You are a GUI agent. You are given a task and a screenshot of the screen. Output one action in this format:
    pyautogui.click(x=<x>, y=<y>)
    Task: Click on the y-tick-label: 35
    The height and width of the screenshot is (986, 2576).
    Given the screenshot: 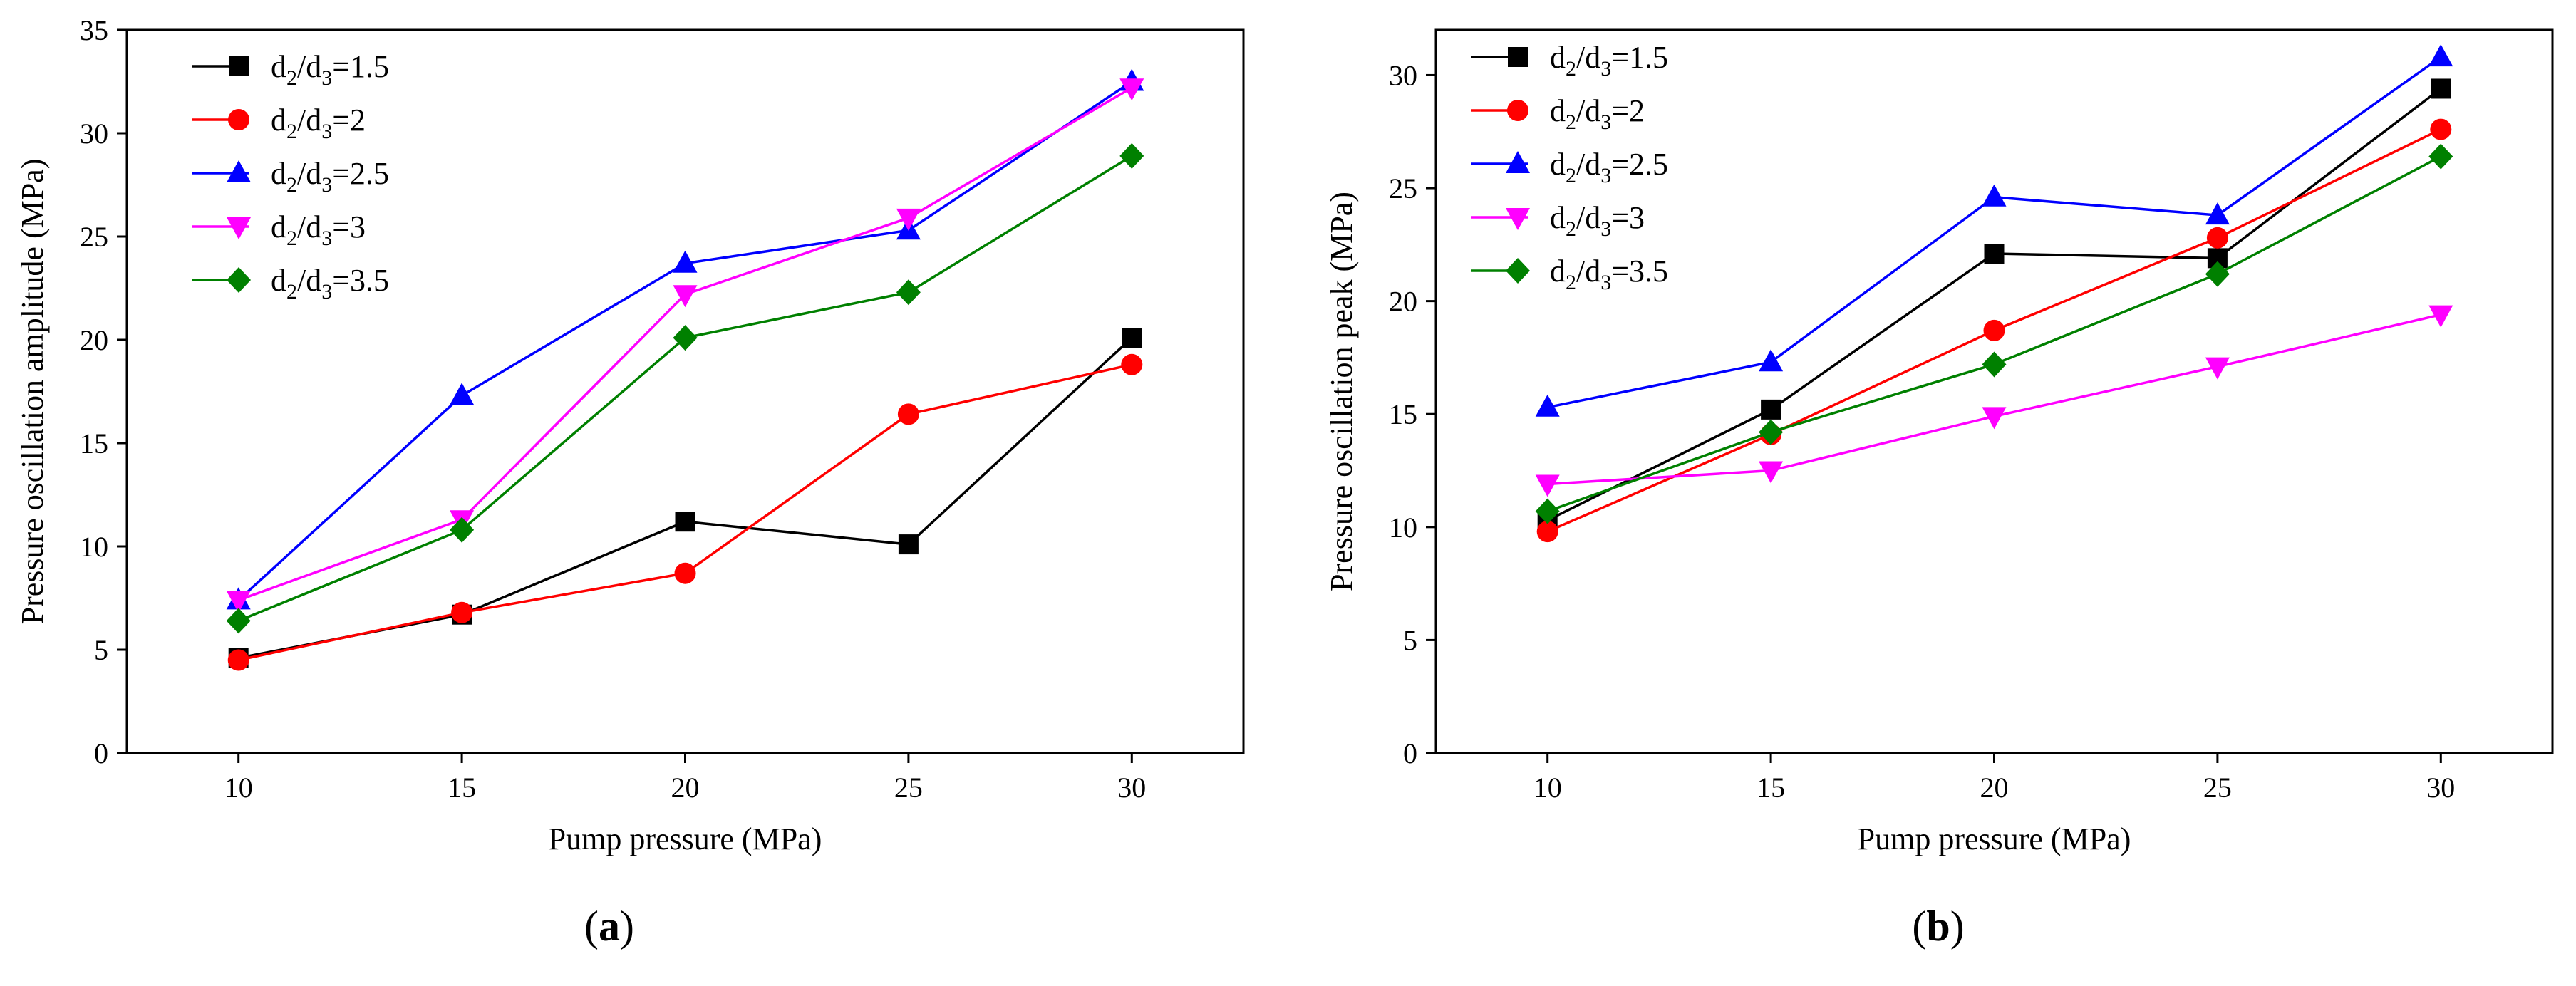 What is the action you would take?
    pyautogui.click(x=94, y=30)
    